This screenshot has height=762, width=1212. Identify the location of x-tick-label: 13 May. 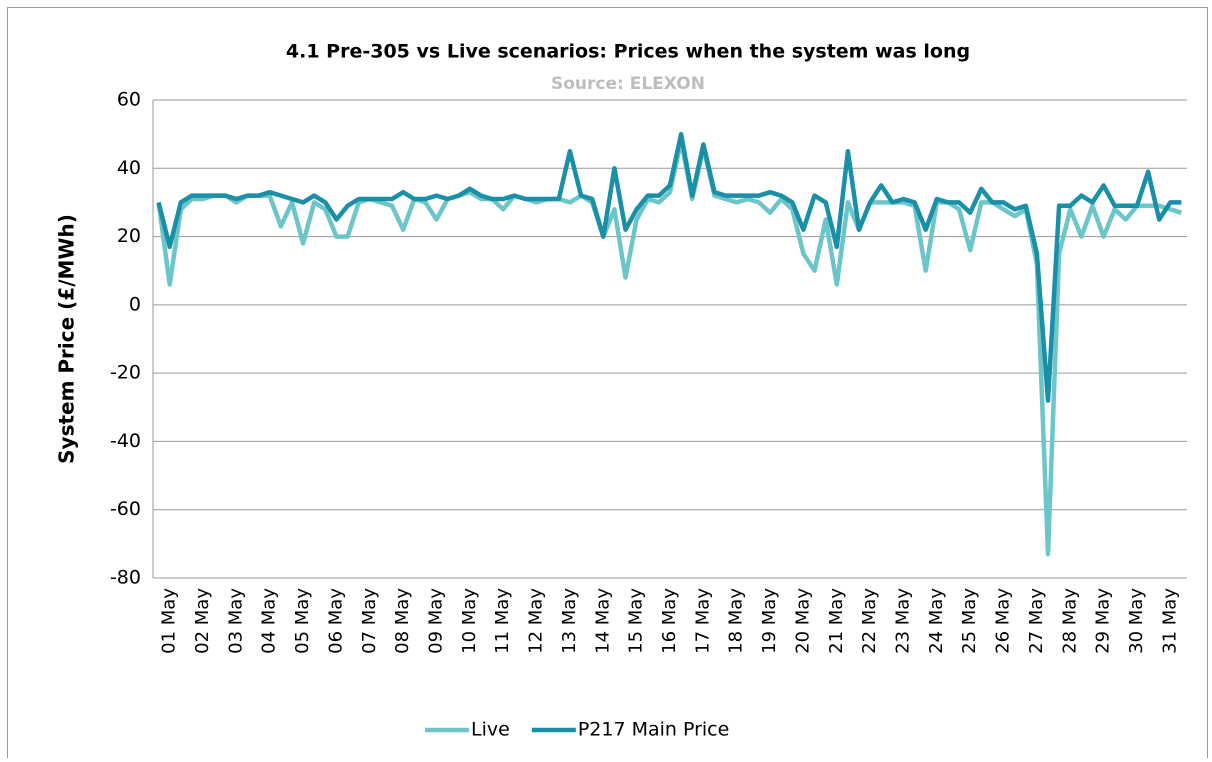
(569, 621).